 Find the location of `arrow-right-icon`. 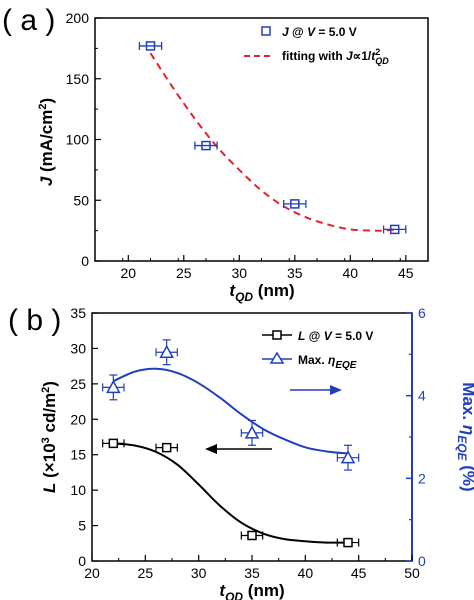

arrow-right-icon is located at coordinates (316, 390).